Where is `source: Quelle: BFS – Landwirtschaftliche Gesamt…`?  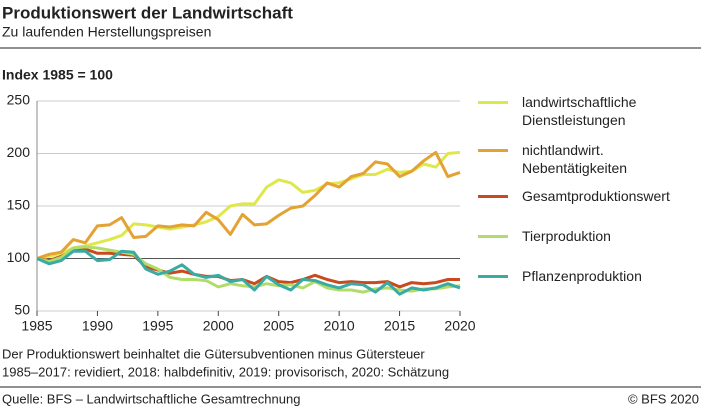
source: Quelle: BFS – Landwirtschaftliche Gesamt… is located at coordinates (151, 398).